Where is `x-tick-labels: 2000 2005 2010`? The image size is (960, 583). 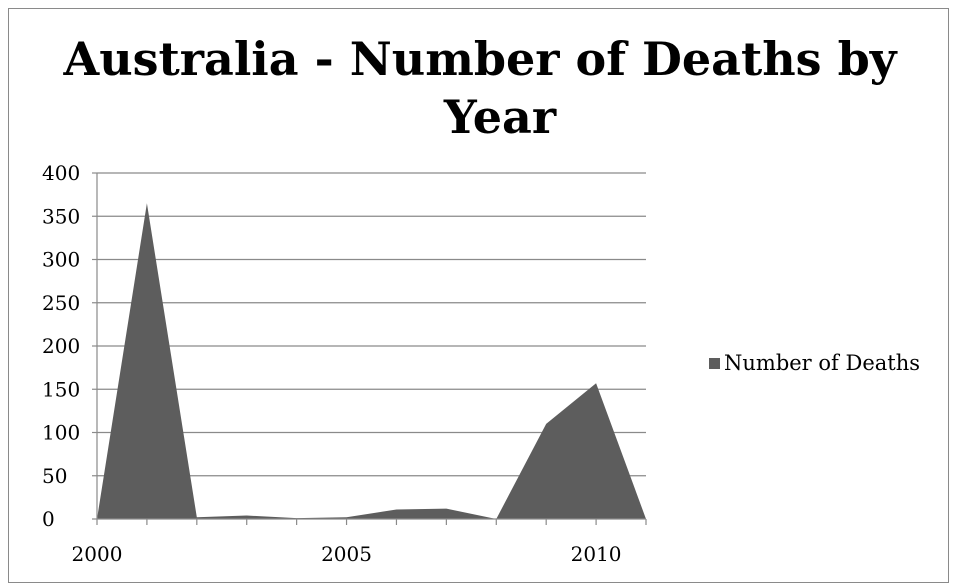
x-tick-labels: 2000 2005 2010 is located at coordinates (347, 554).